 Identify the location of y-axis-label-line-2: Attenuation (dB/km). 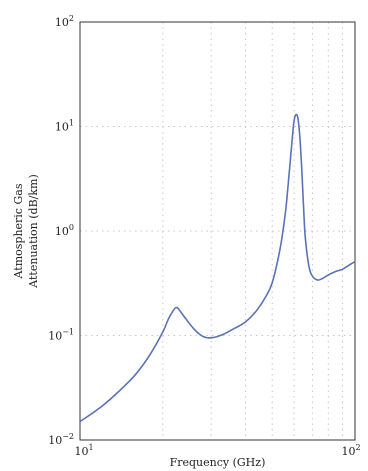
(33, 231).